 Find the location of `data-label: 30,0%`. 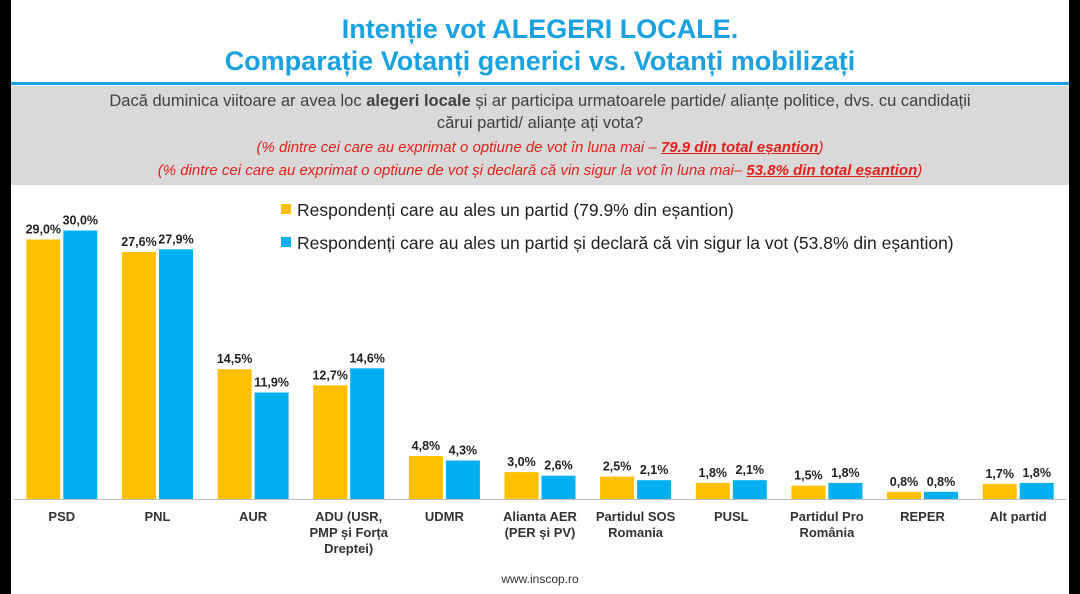

data-label: 30,0% is located at coordinates (80, 221).